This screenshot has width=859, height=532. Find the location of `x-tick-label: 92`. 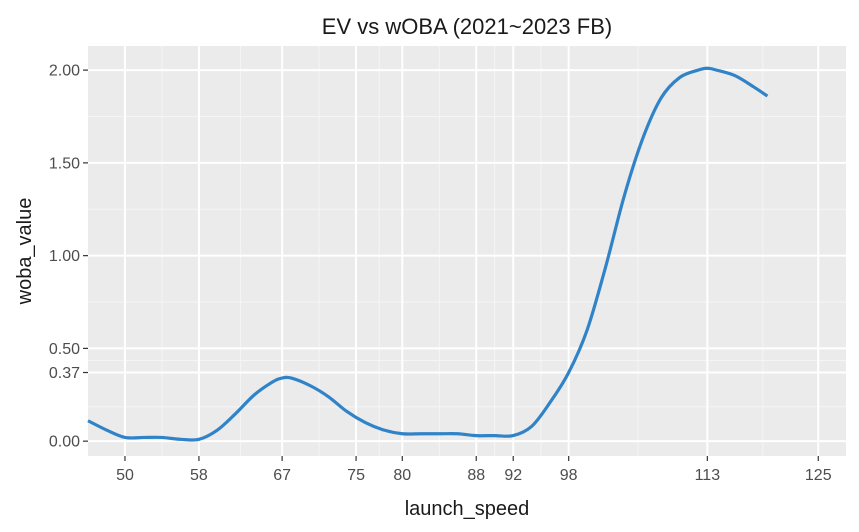

x-tick-label: 92 is located at coordinates (513, 475).